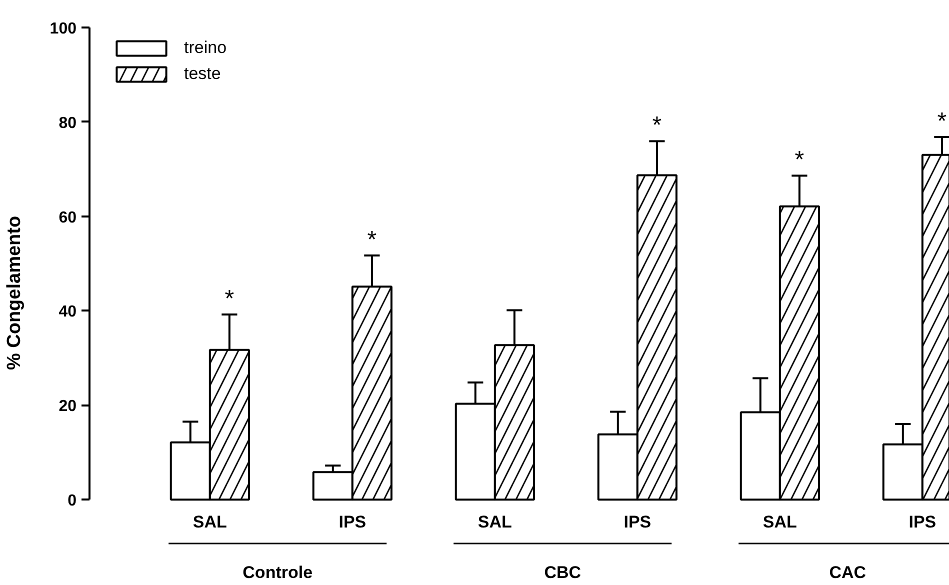 Image resolution: width=949 pixels, height=585 pixels. I want to click on y-tick-label: 40, so click(67, 312).